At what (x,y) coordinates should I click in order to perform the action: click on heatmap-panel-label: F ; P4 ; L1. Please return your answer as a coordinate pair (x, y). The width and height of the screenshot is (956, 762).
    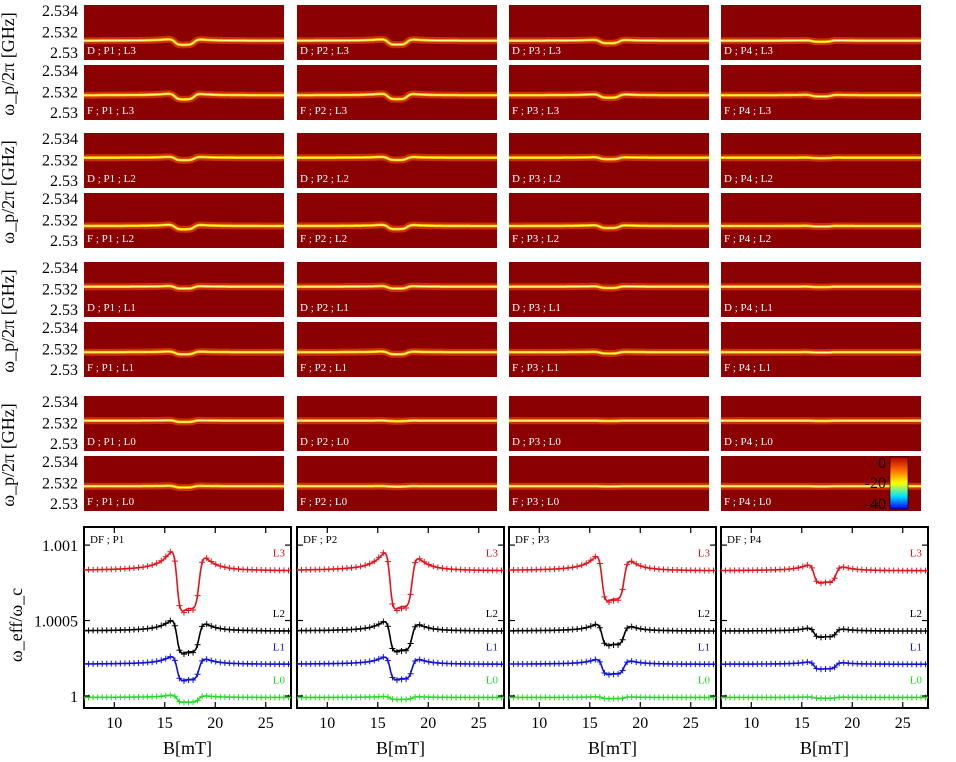
    Looking at the image, I should click on (747, 368).